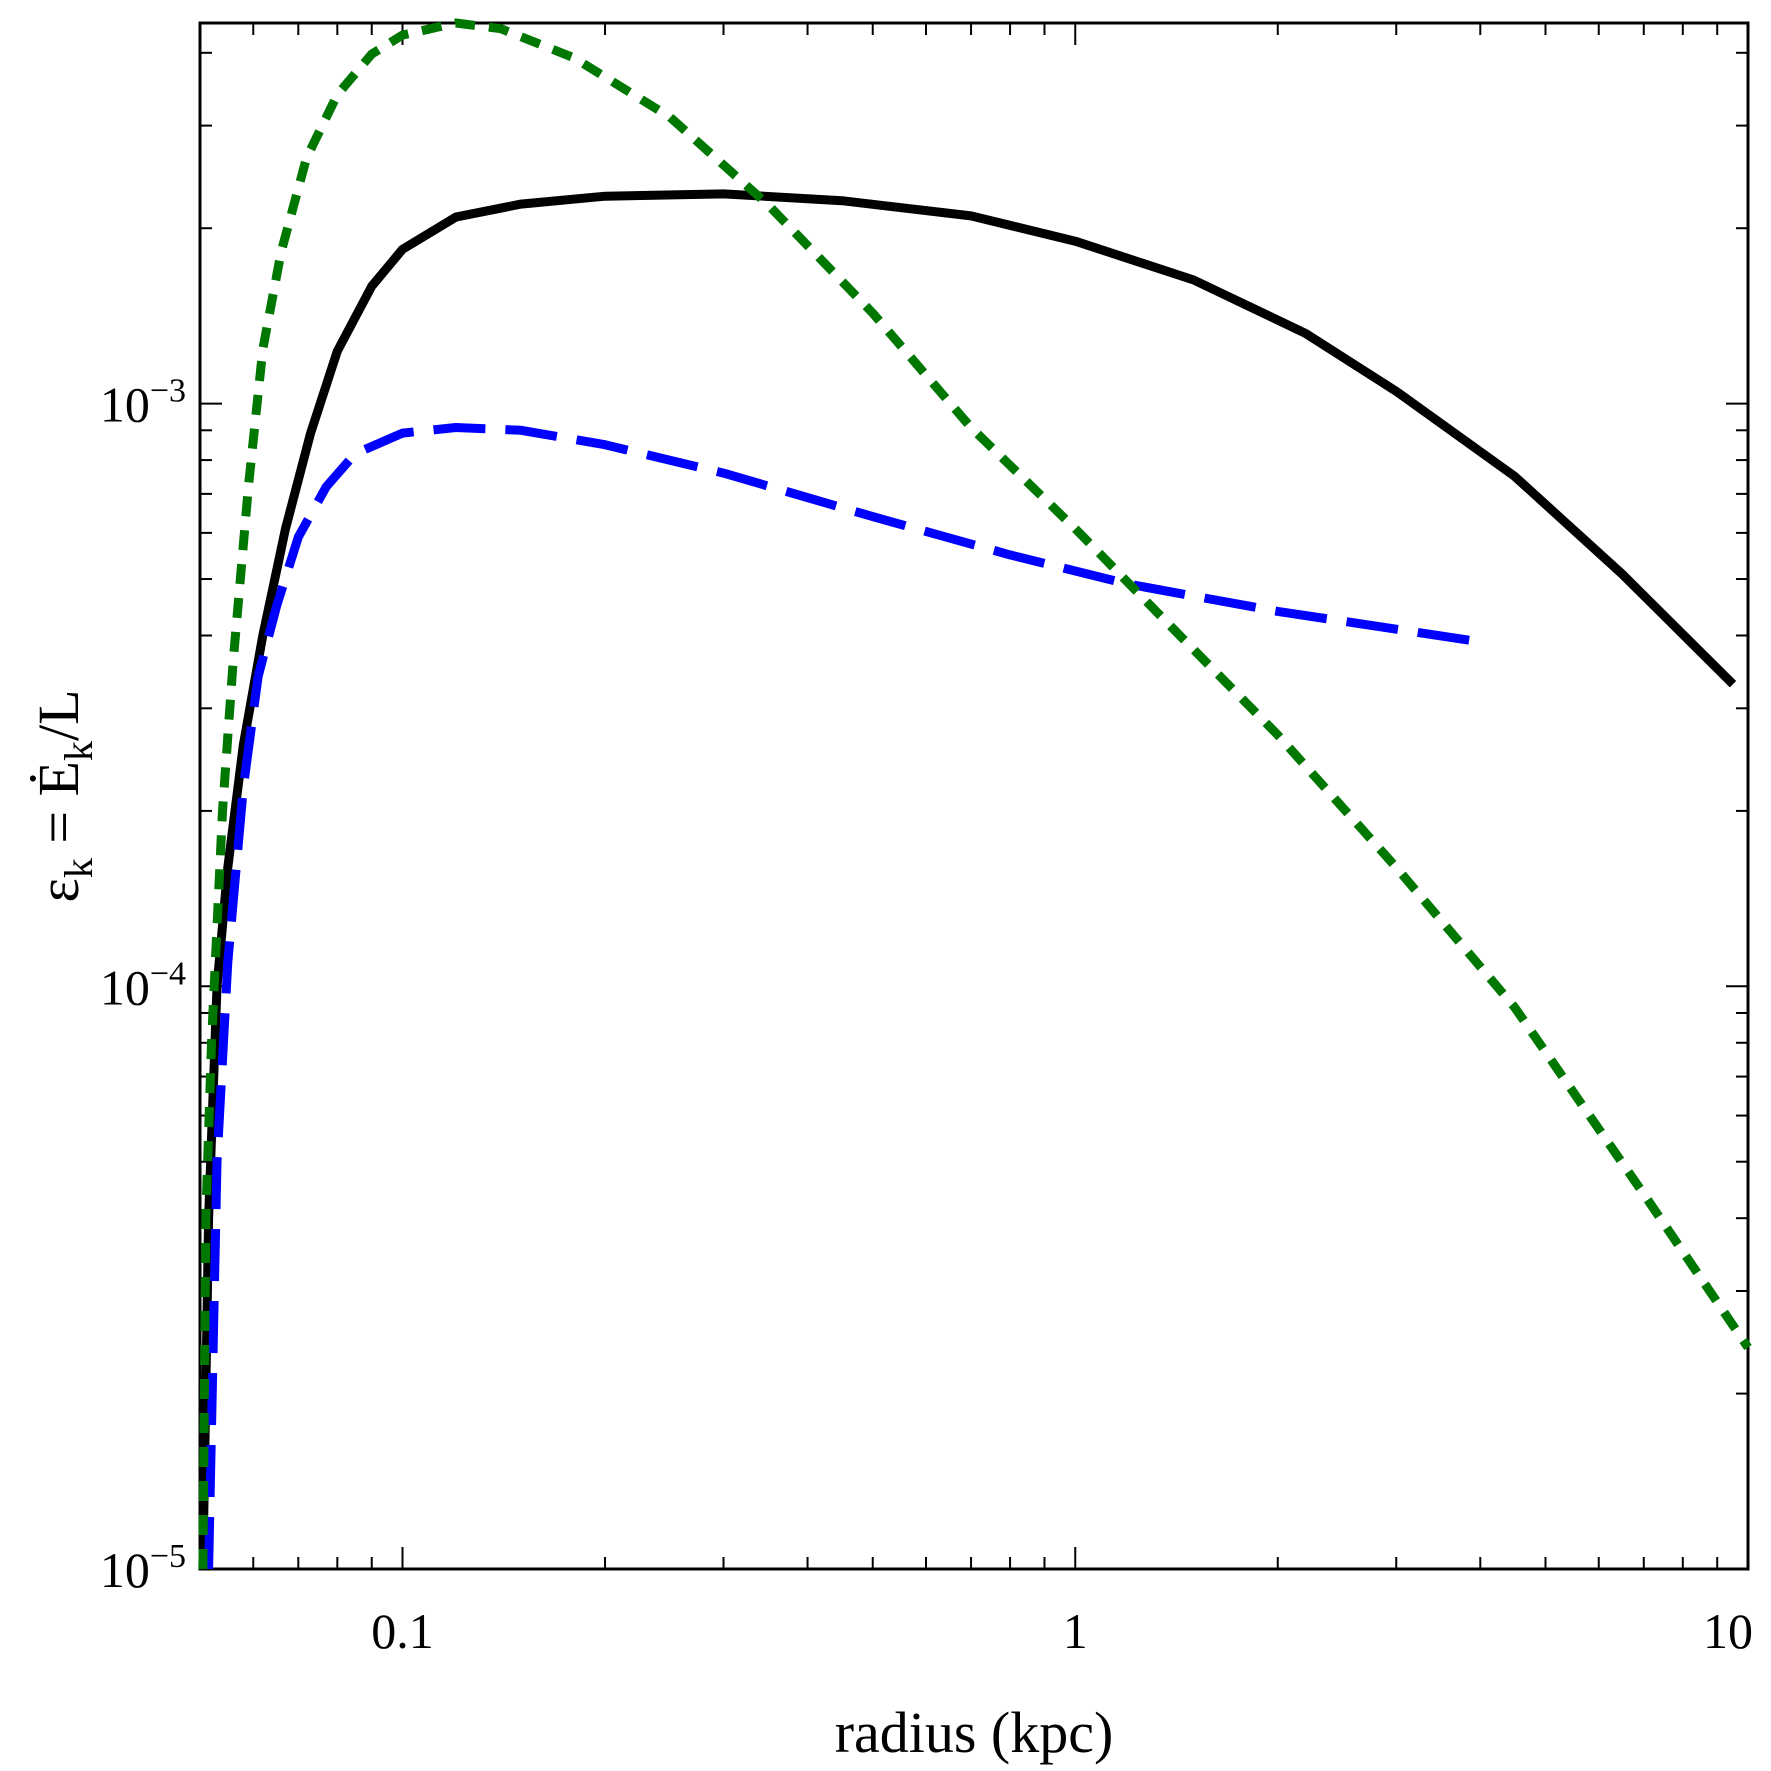 The height and width of the screenshot is (1771, 1771). What do you see at coordinates (168, 1556) in the screenshot?
I see `y-tick-exponent: −5` at bounding box center [168, 1556].